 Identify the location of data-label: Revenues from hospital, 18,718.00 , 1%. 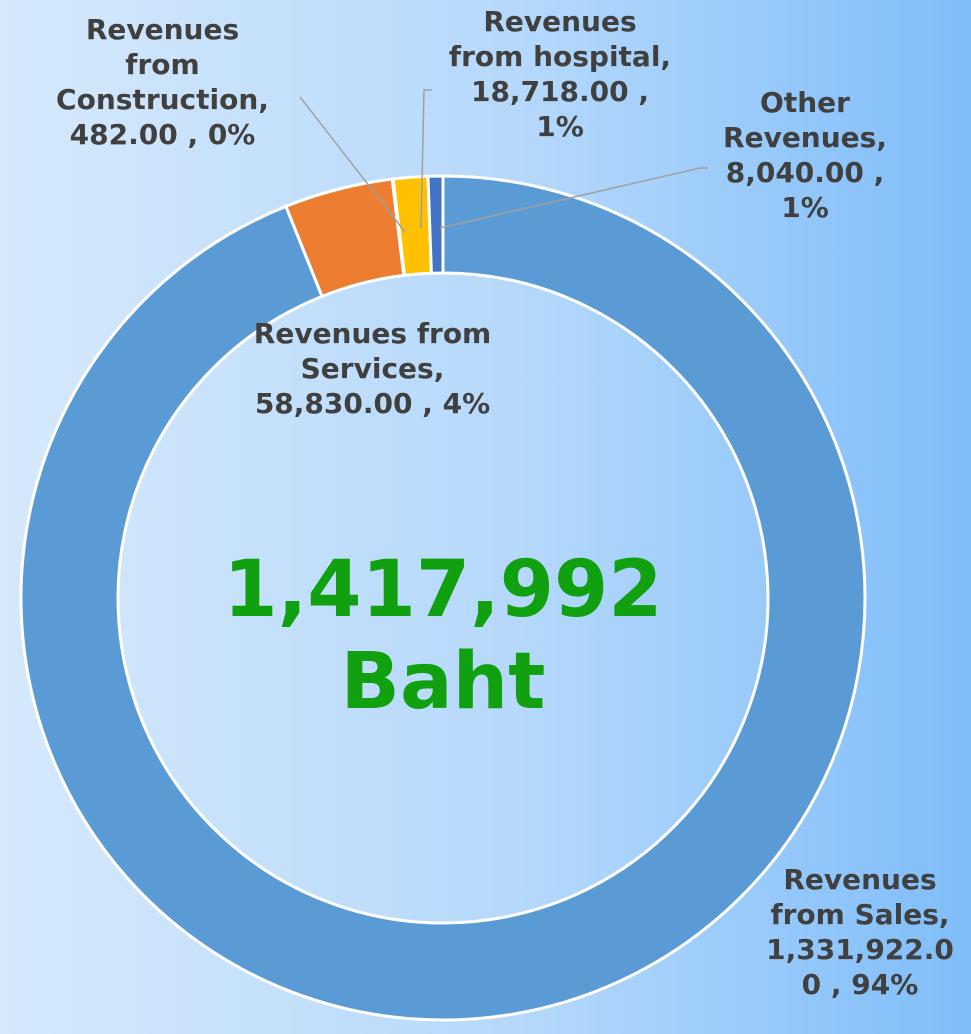
(560, 74).